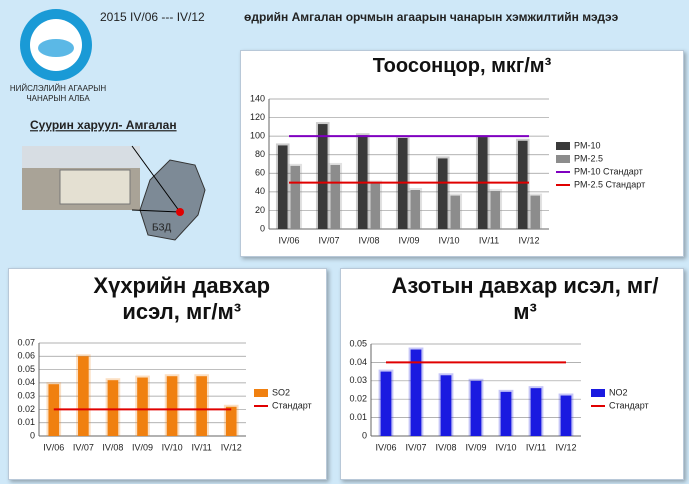 The image size is (689, 484). I want to click on chart-title: Тоосонцор, мкг/м³, so click(462, 66).